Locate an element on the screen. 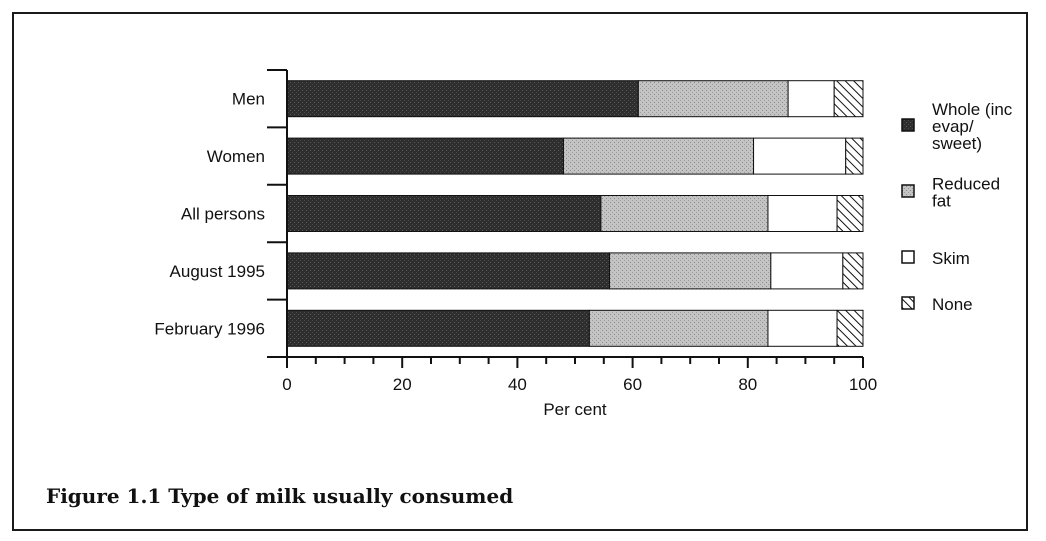 The height and width of the screenshot is (541, 1046). legend-label: evap/ is located at coordinates (953, 126).